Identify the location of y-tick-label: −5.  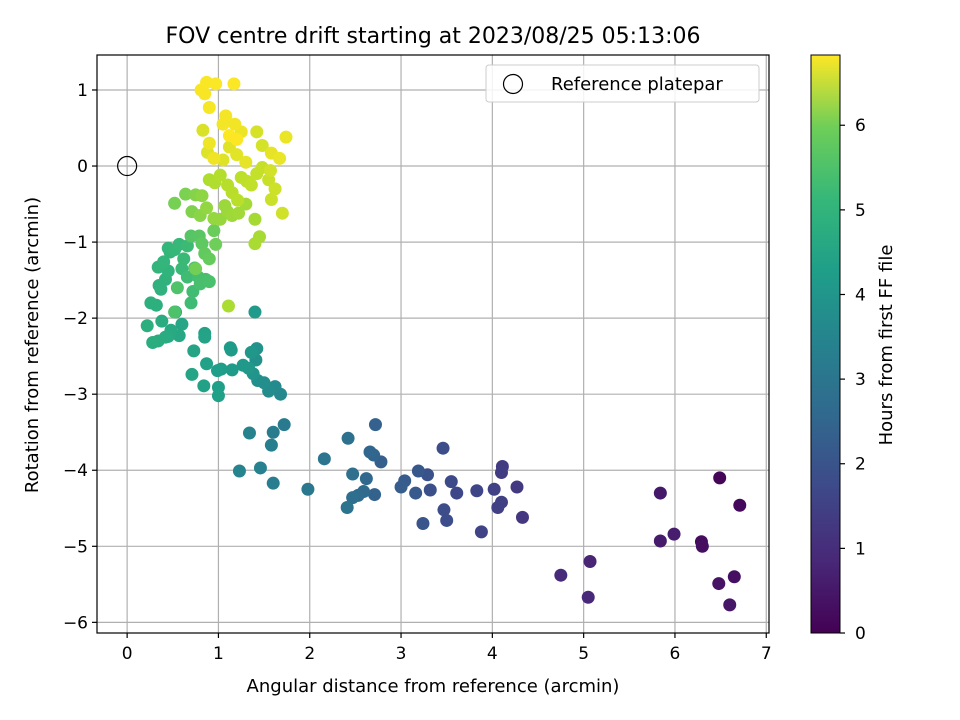
(75, 547).